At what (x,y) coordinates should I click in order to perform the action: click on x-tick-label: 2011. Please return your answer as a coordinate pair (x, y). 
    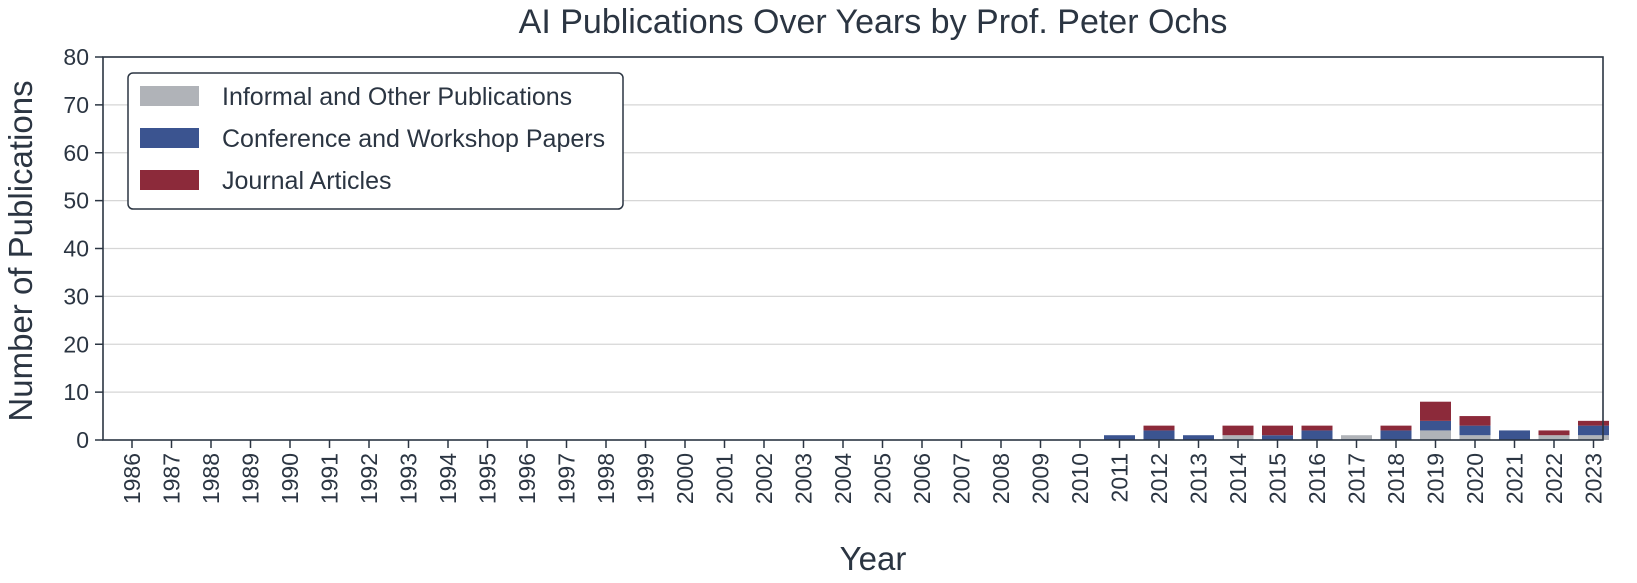
    Looking at the image, I should click on (1120, 477).